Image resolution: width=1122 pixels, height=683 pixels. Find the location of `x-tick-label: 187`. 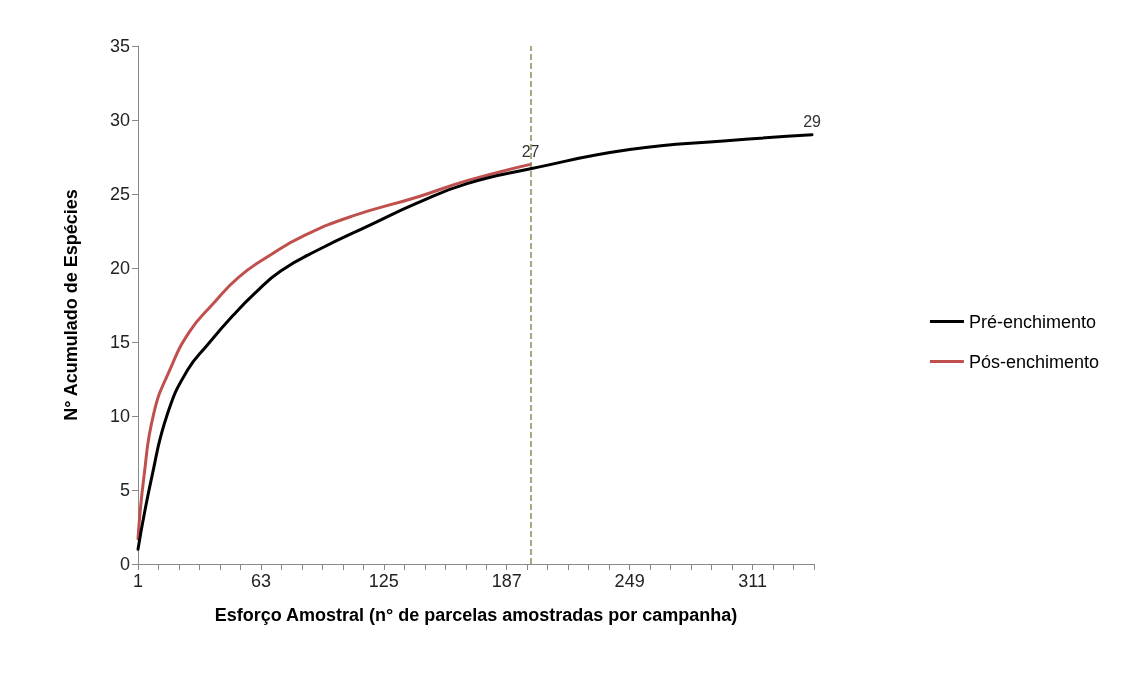

x-tick-label: 187 is located at coordinates (506, 581).